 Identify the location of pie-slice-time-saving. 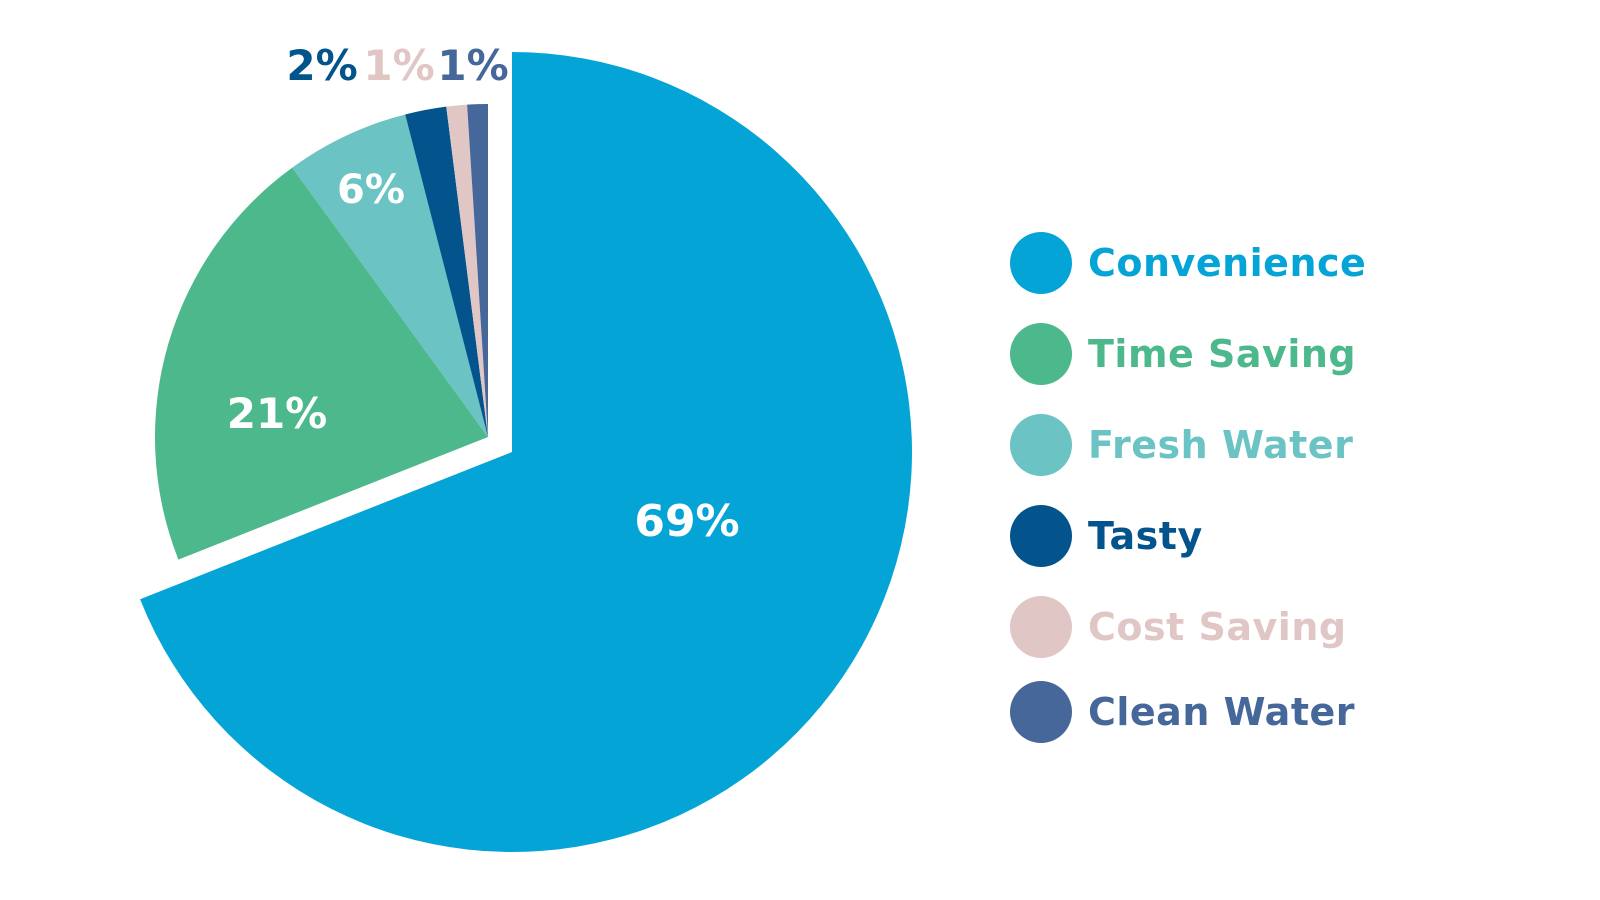
(321, 363).